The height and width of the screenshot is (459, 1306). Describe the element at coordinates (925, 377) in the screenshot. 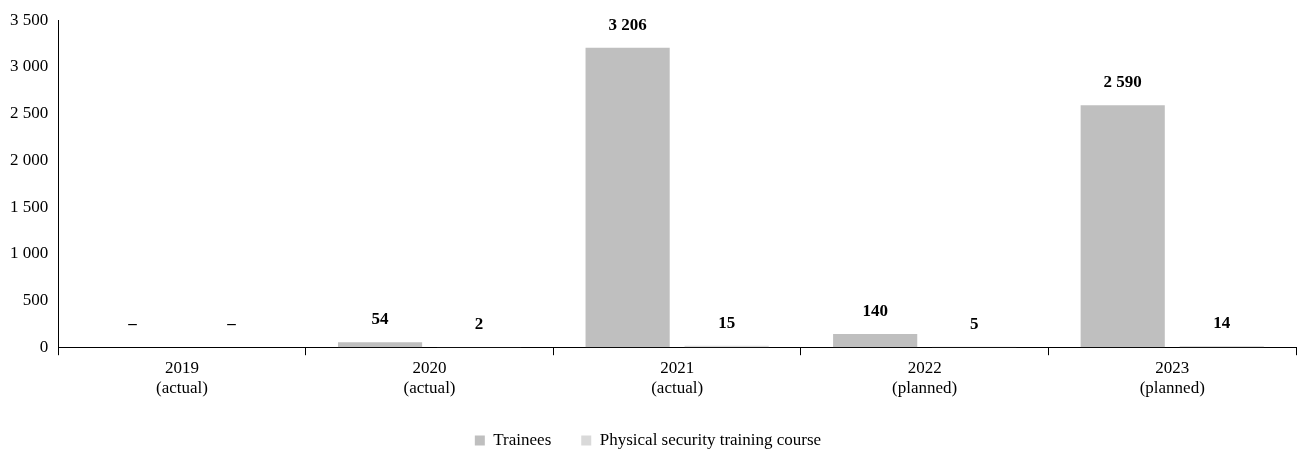

I see `x-tick-label: 2022 (planned)` at that location.